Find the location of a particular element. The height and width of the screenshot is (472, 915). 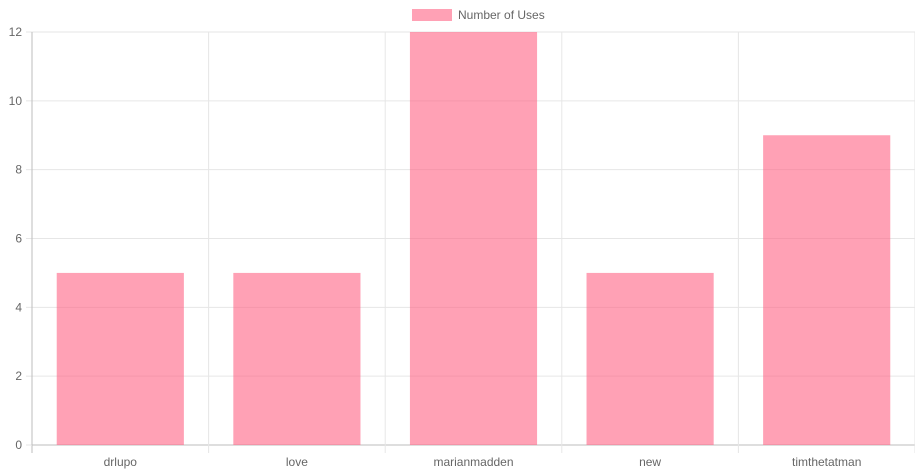

bar-marianmadden is located at coordinates (473, 238).